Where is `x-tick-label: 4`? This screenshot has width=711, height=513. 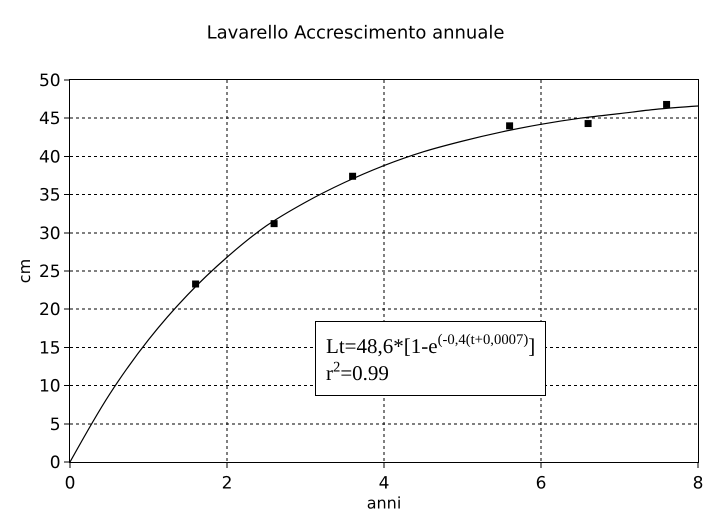 x-tick-label: 4 is located at coordinates (384, 483).